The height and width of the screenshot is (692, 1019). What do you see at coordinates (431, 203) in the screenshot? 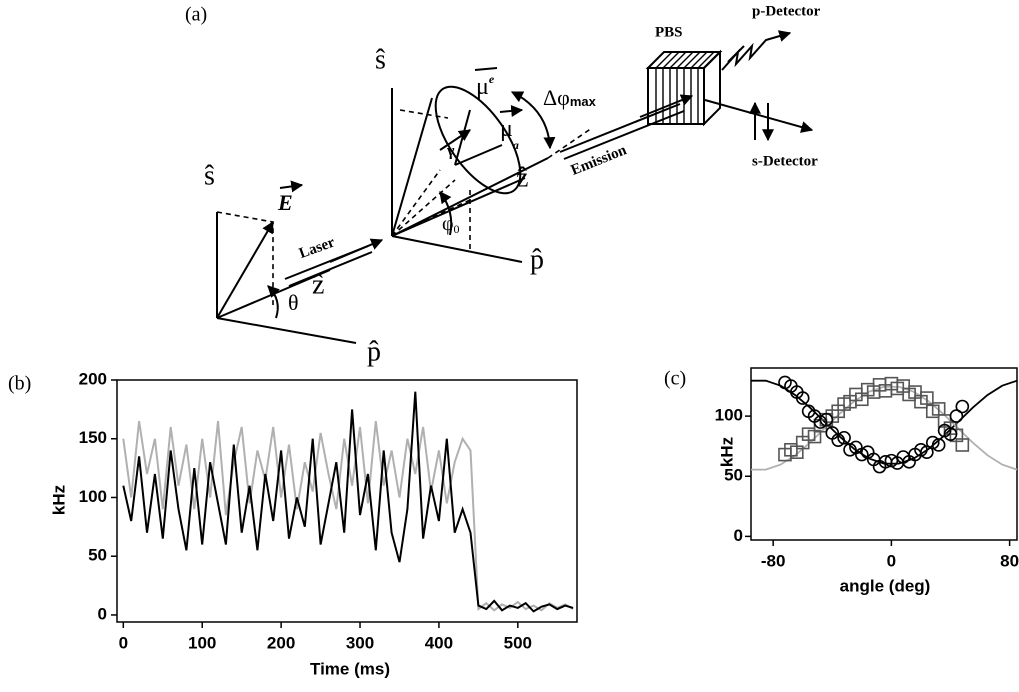
I see `cone-lines` at bounding box center [431, 203].